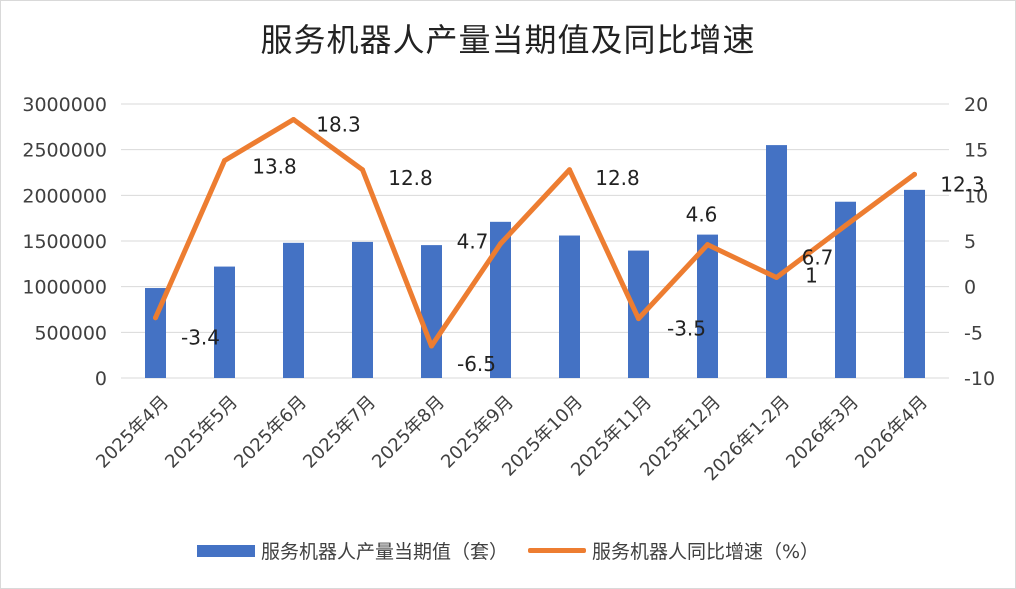 The width and height of the screenshot is (1016, 589). What do you see at coordinates (970, 288) in the screenshot?
I see `y-right-tick-label: 0` at bounding box center [970, 288].